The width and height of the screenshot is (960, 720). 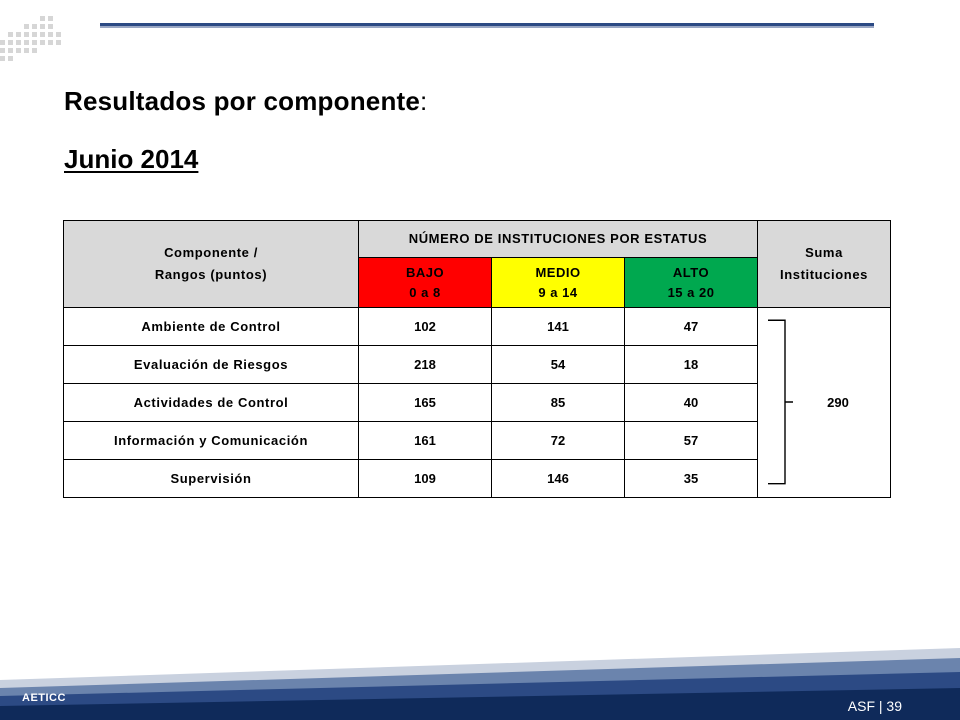 What do you see at coordinates (211, 364) in the screenshot?
I see `component-name: Evaluación de Riesgos` at bounding box center [211, 364].